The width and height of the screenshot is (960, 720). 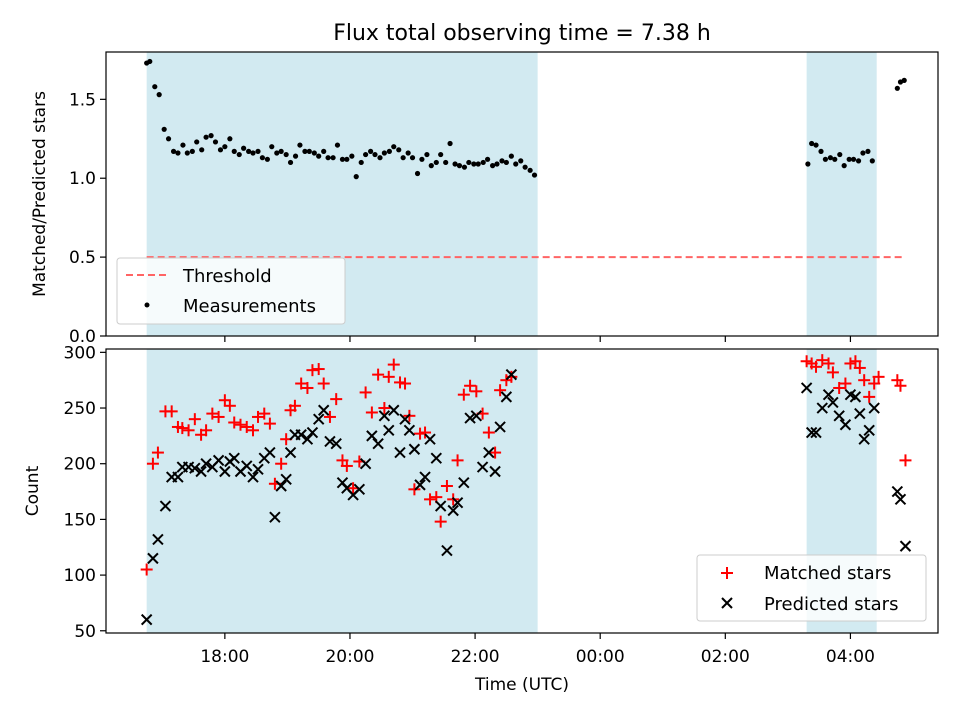 What do you see at coordinates (82, 258) in the screenshot?
I see `y-tick-label: 0.5` at bounding box center [82, 258].